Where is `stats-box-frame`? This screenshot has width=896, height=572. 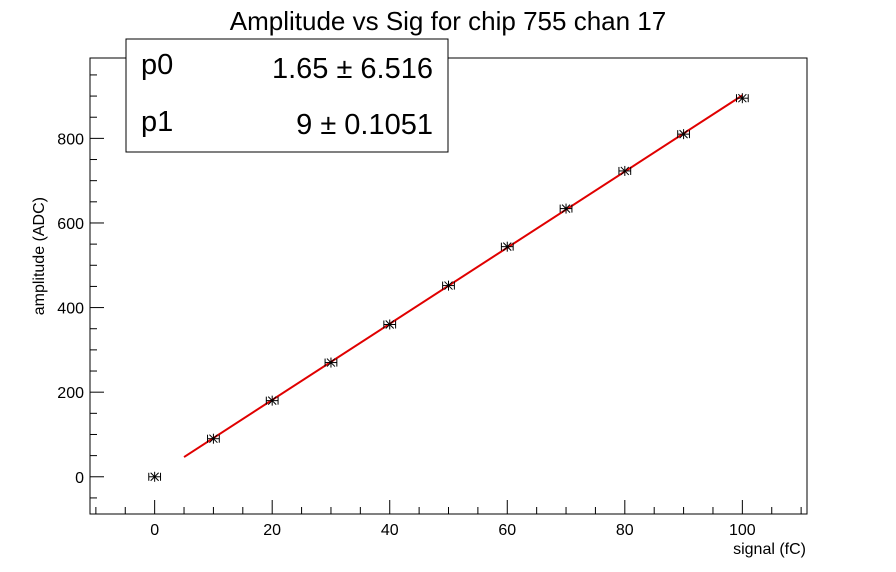
stats-box-frame is located at coordinates (287, 95).